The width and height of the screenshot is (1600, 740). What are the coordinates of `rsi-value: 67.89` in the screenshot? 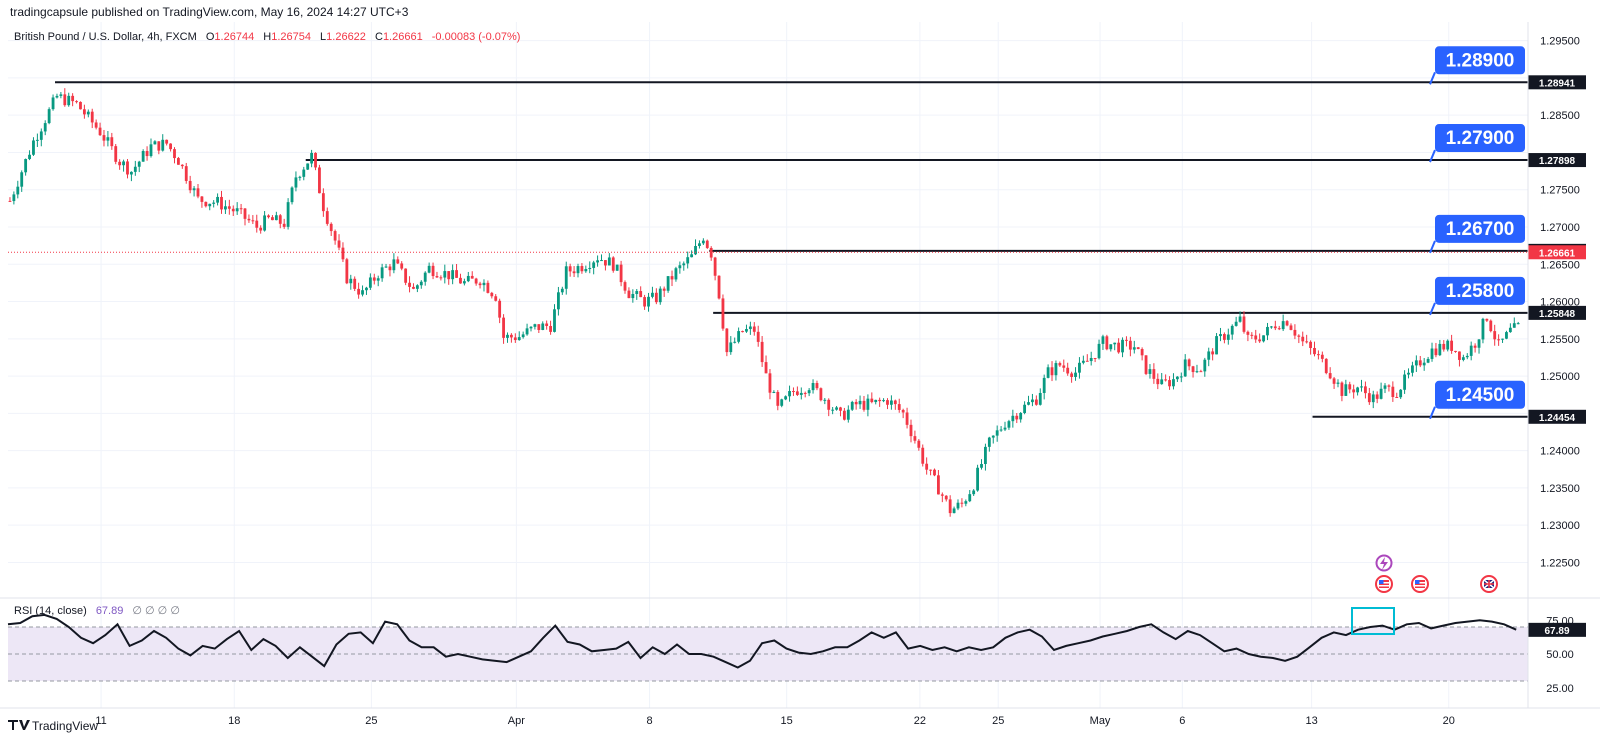 It's located at (110, 611).